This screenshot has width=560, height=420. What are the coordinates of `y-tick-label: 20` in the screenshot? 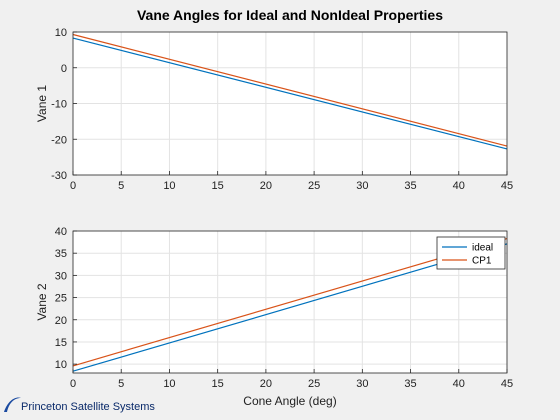 It's located at (61, 321).